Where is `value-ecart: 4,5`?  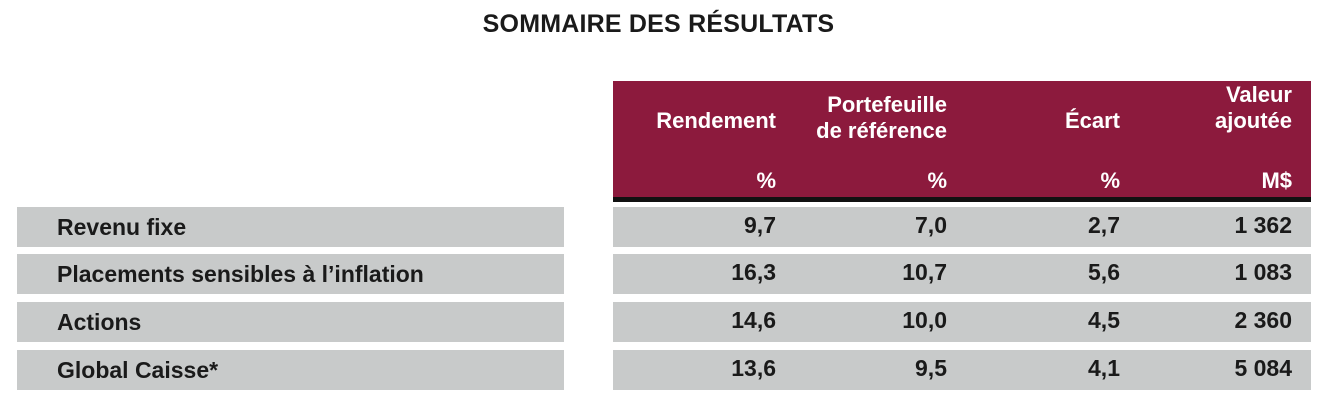 value-ecart: 4,5 is located at coordinates (1104, 320).